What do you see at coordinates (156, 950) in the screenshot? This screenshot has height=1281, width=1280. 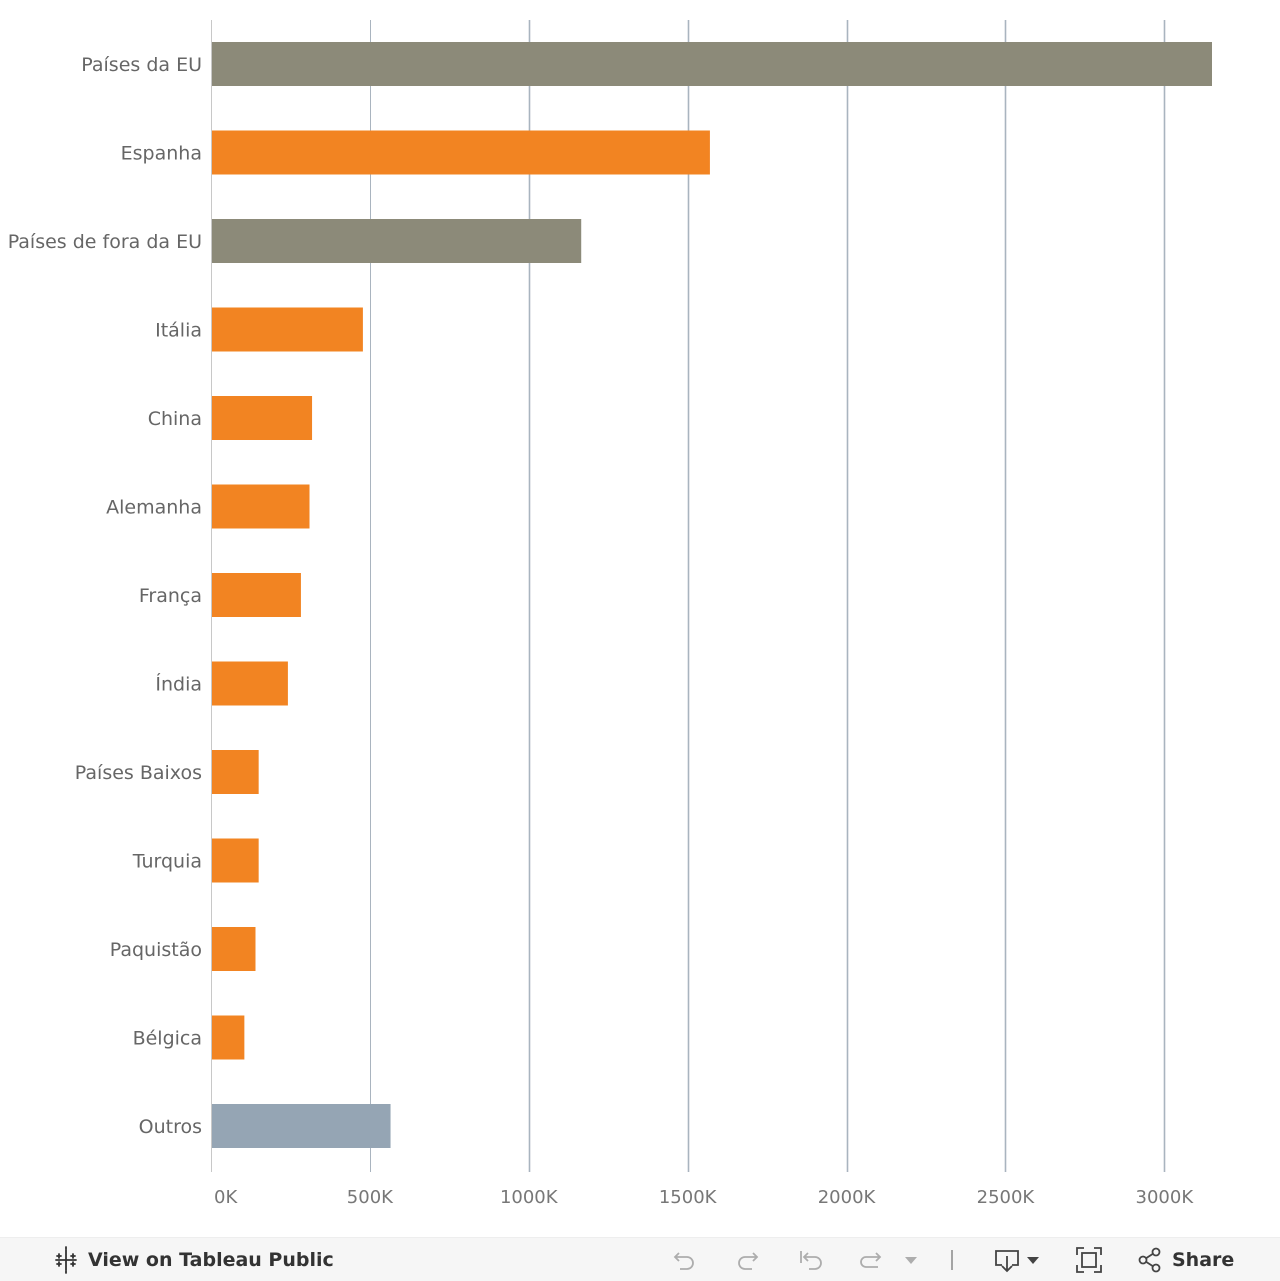 I see `category-label: Paquistão` at bounding box center [156, 950].